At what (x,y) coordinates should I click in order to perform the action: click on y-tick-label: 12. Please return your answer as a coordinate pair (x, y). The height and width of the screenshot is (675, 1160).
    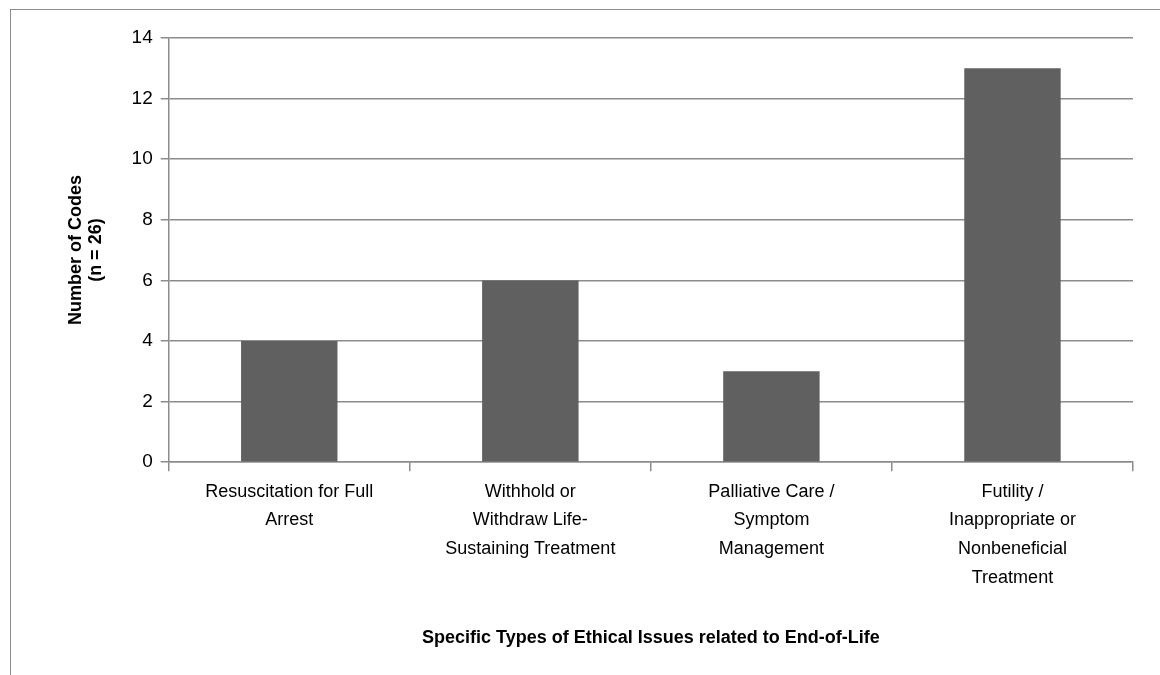
    Looking at the image, I should click on (142, 97).